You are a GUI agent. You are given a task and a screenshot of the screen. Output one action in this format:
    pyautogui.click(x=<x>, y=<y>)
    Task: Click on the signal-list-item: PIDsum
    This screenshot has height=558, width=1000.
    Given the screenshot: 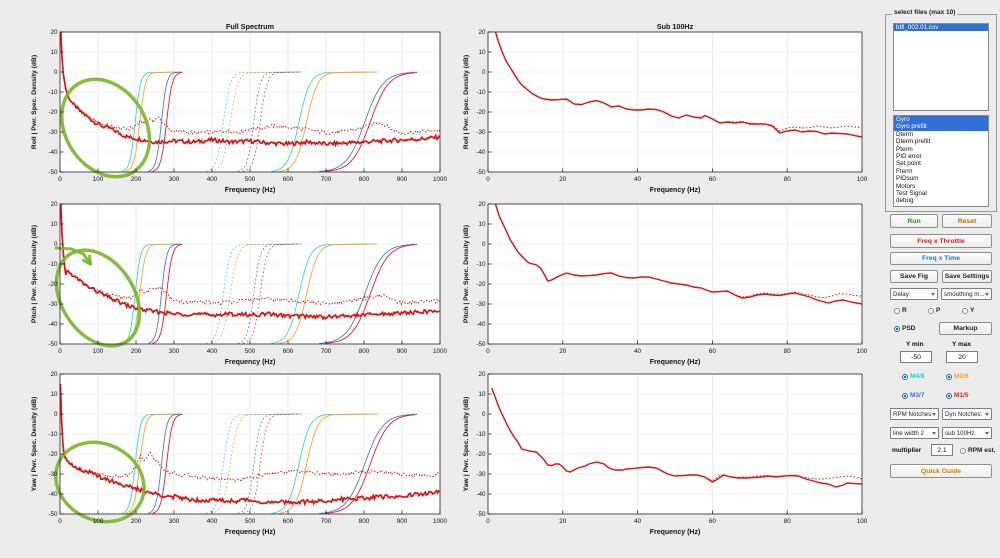 What is the action you would take?
    pyautogui.click(x=907, y=179)
    